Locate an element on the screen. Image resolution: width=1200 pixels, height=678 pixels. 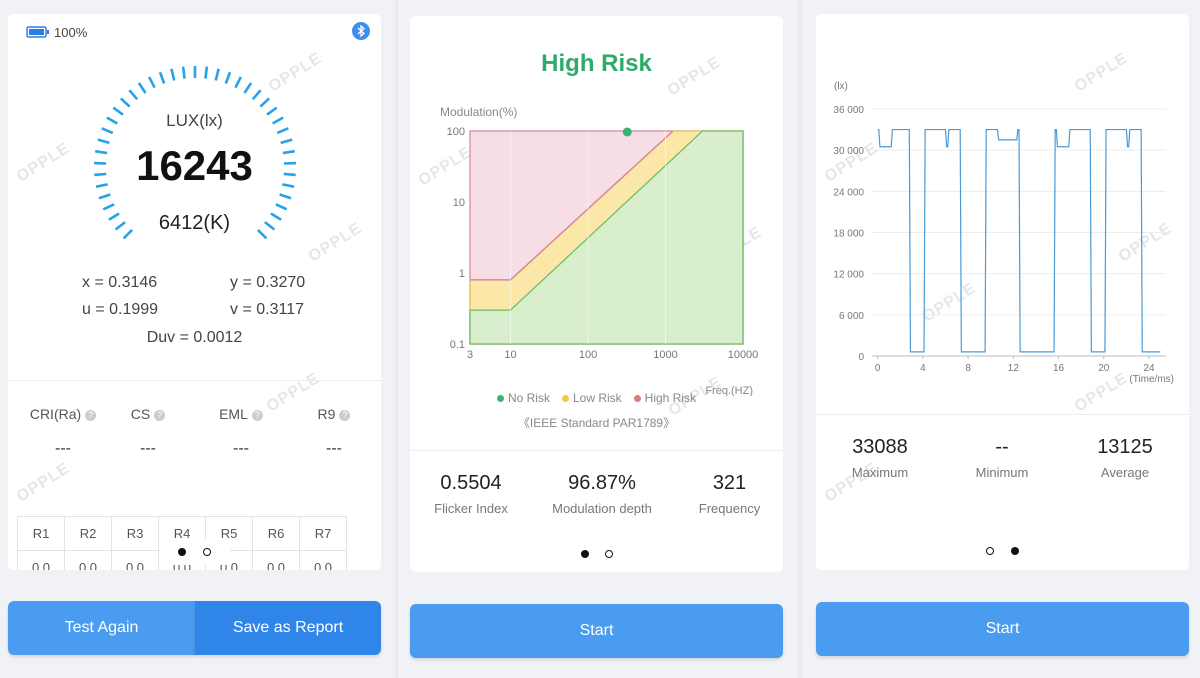
x-tick-label: 24 is located at coordinates (1149, 368).